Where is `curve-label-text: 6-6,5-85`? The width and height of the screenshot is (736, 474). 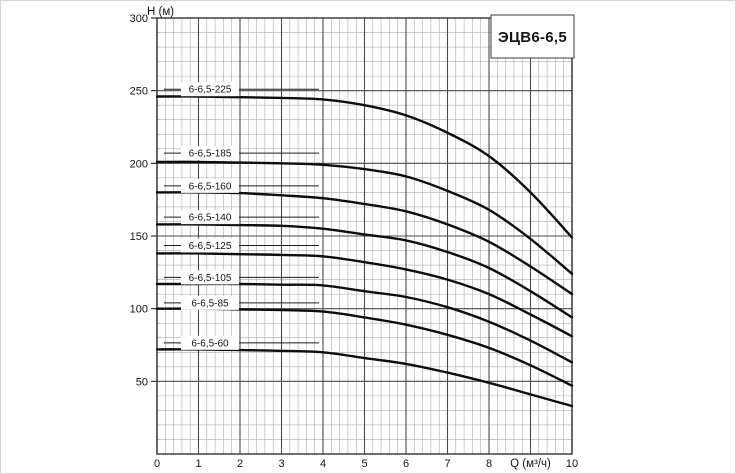
curve-label-text: 6-6,5-85 is located at coordinates (210, 303).